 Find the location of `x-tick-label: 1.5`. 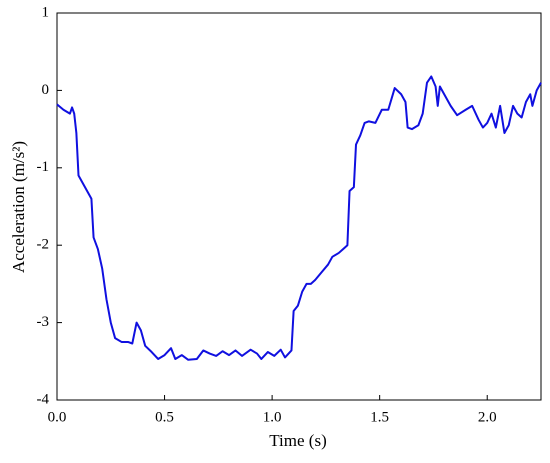

x-tick-label: 1.5 is located at coordinates (379, 417).